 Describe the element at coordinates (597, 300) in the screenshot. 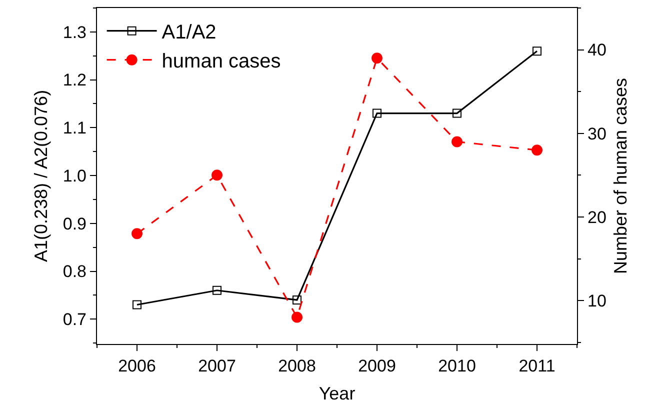

I see `y2-tick-label: 10` at that location.